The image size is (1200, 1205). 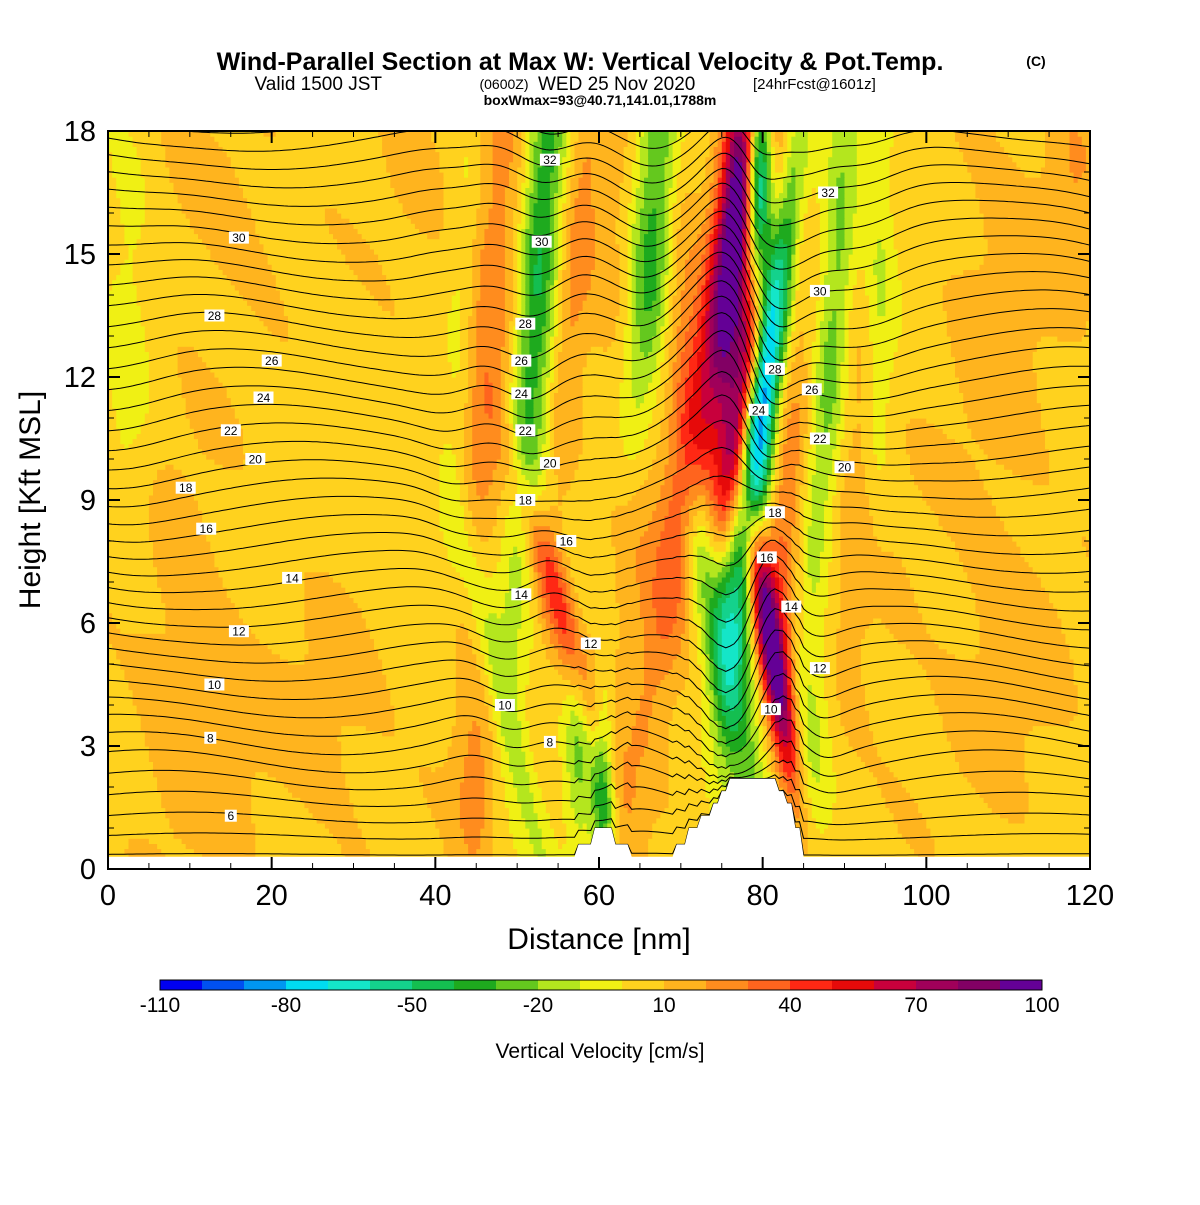 What do you see at coordinates (272, 896) in the screenshot?
I see `x-tick-label: 20` at bounding box center [272, 896].